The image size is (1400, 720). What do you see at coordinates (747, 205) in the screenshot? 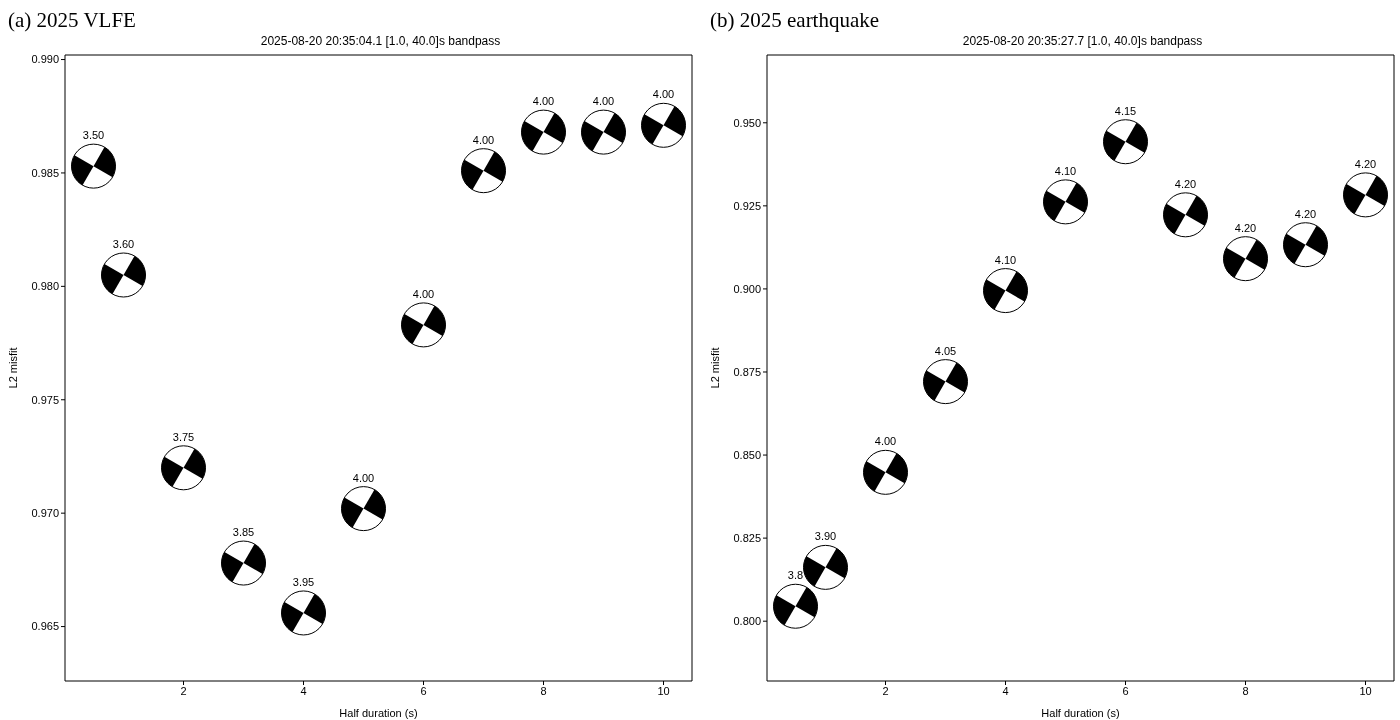
I see `y-tick-label: 0.925` at bounding box center [747, 205].